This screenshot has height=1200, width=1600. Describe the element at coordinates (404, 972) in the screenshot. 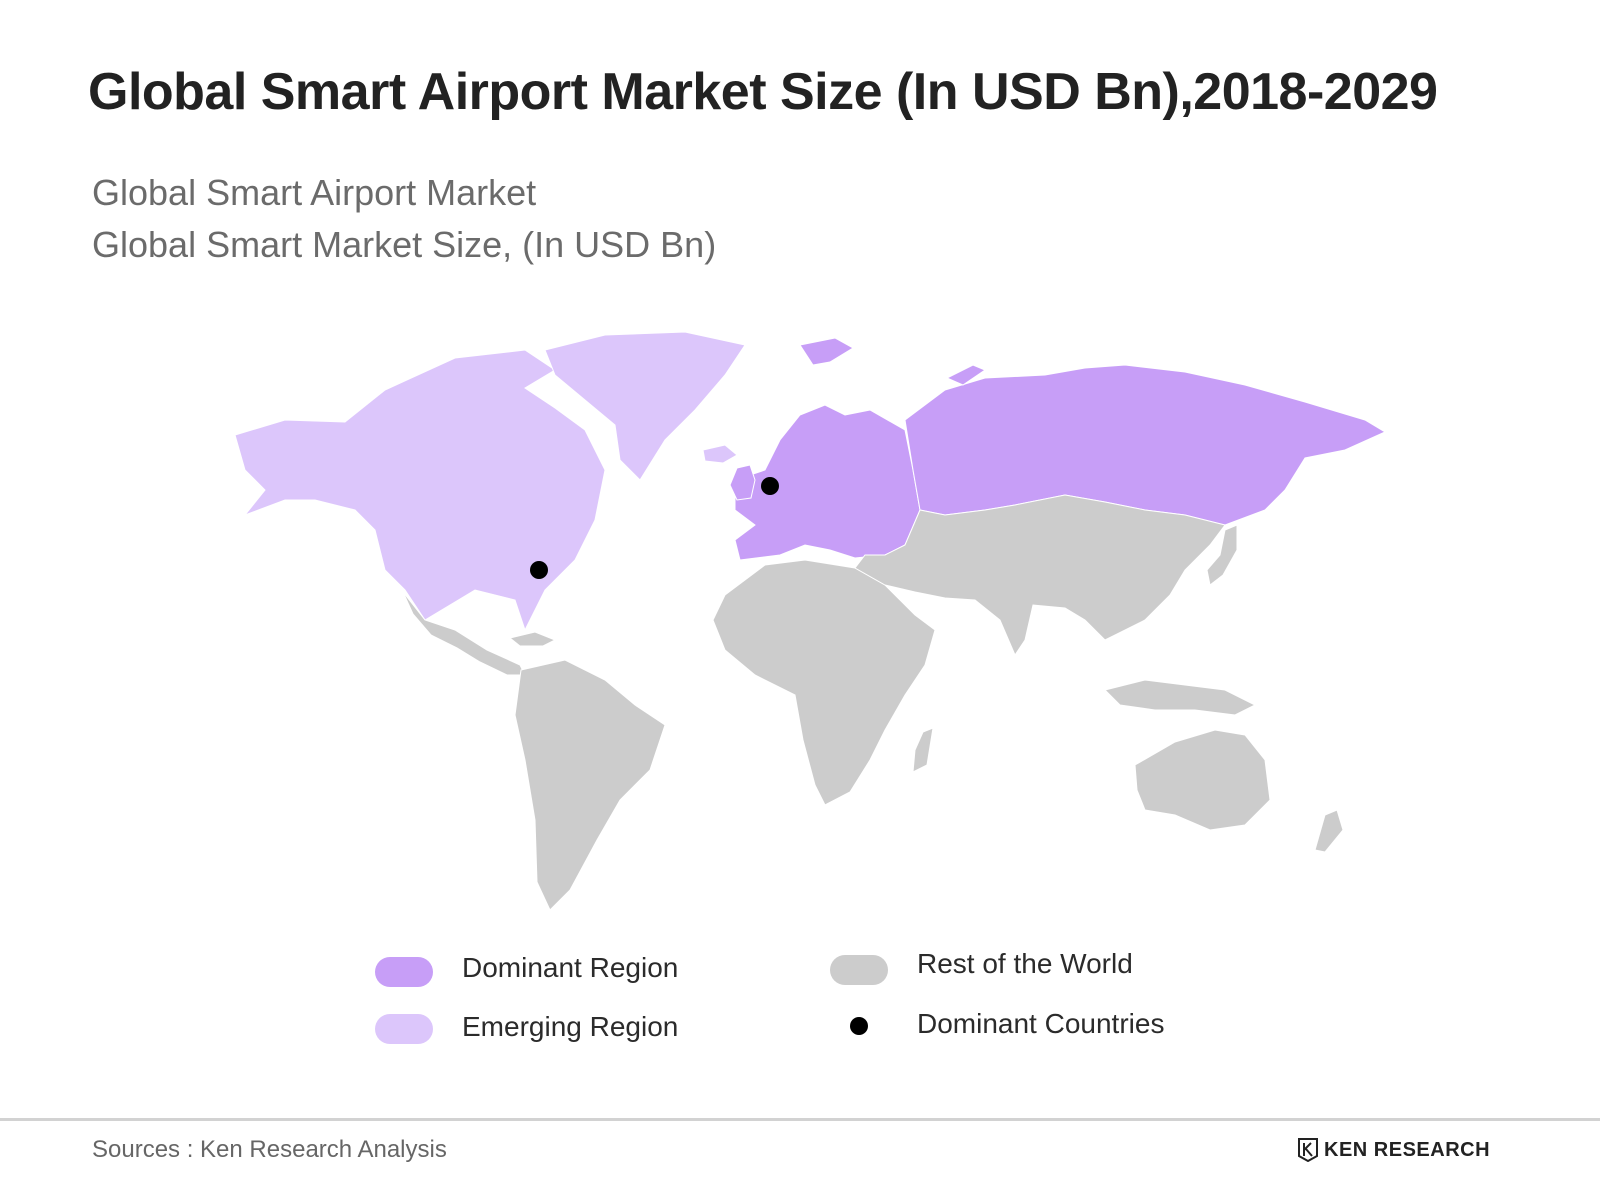

I see `legend-swatch-dominant` at that location.